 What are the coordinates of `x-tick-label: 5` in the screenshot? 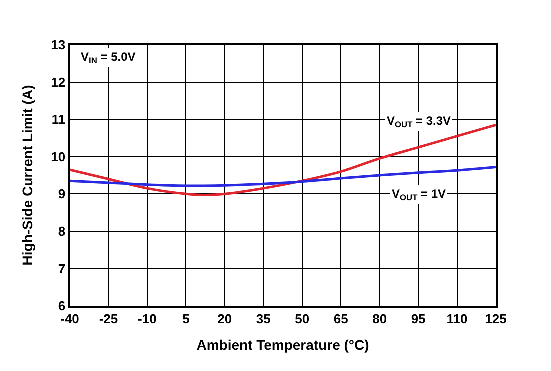 It's located at (186, 318).